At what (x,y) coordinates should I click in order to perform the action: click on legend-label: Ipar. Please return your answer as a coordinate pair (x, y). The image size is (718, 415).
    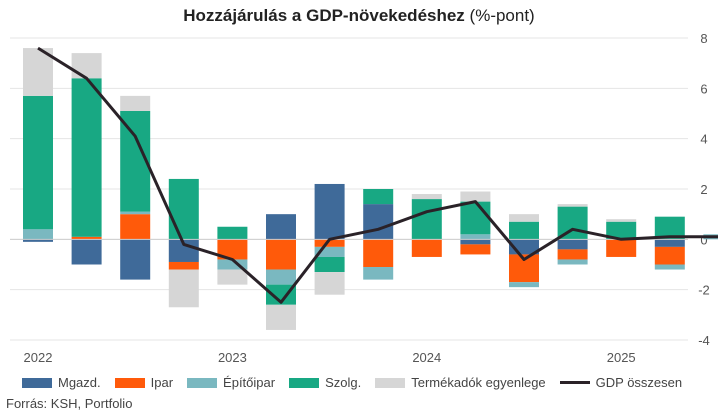
    Looking at the image, I should click on (162, 382).